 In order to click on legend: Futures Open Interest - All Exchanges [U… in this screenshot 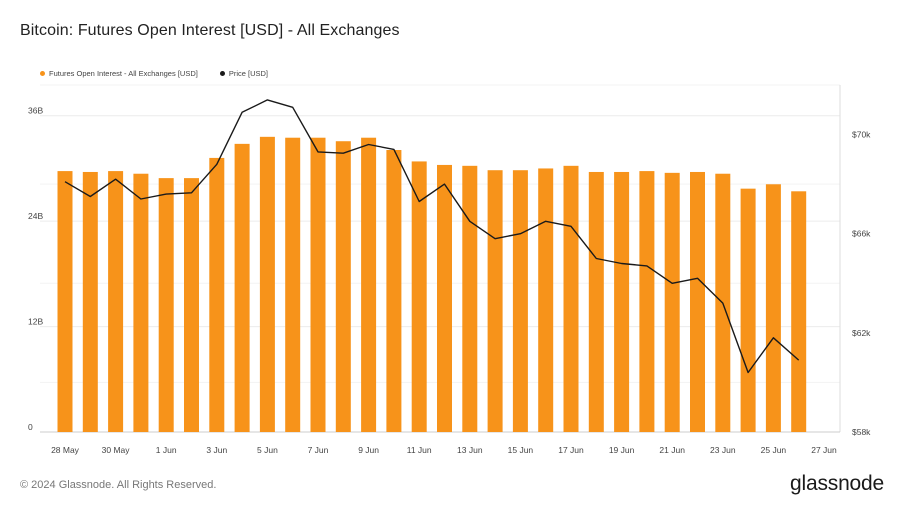, I will do `click(154, 73)`.